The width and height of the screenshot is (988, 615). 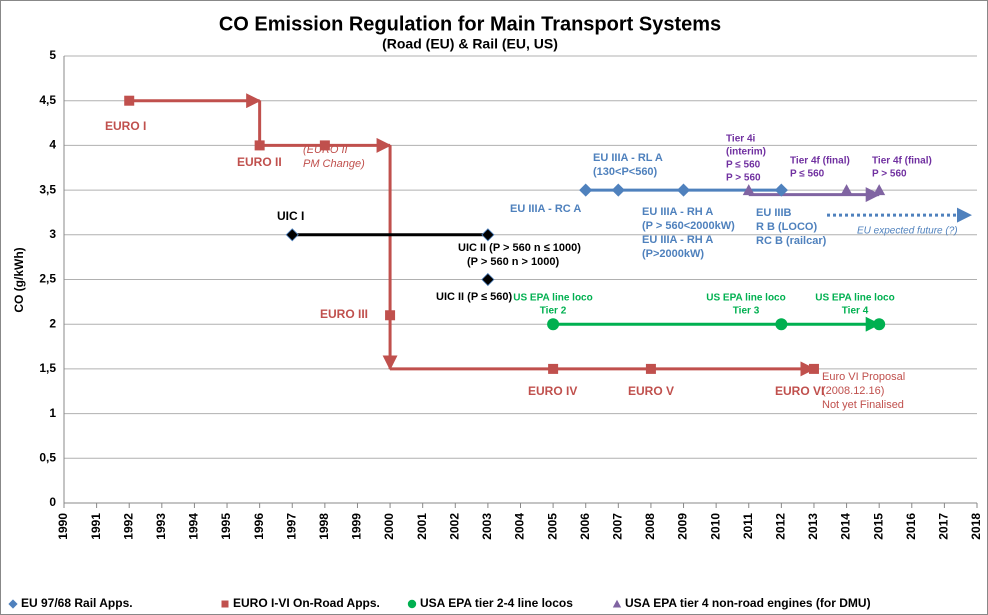 What do you see at coordinates (625, 172) in the screenshot?
I see `annotation: (130<P<560)` at bounding box center [625, 172].